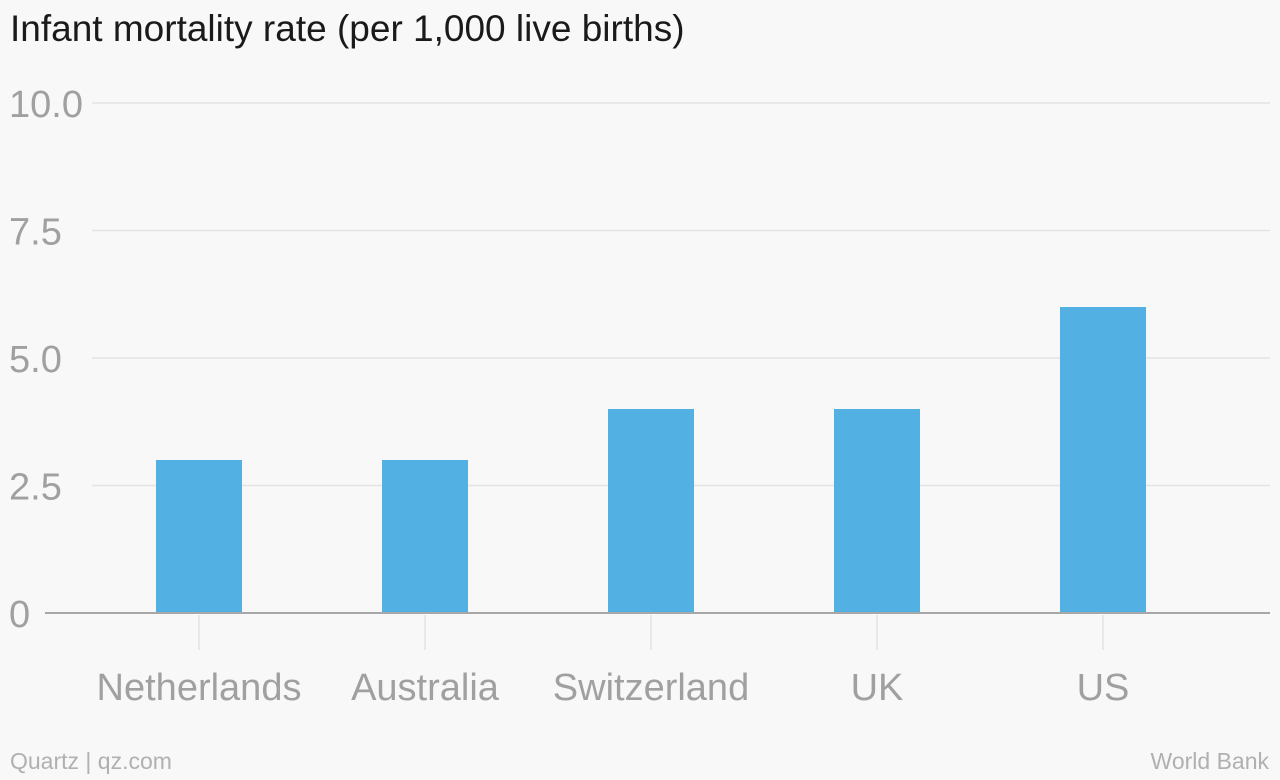  What do you see at coordinates (1209, 761) in the screenshot?
I see `footer-source: World Bank` at bounding box center [1209, 761].